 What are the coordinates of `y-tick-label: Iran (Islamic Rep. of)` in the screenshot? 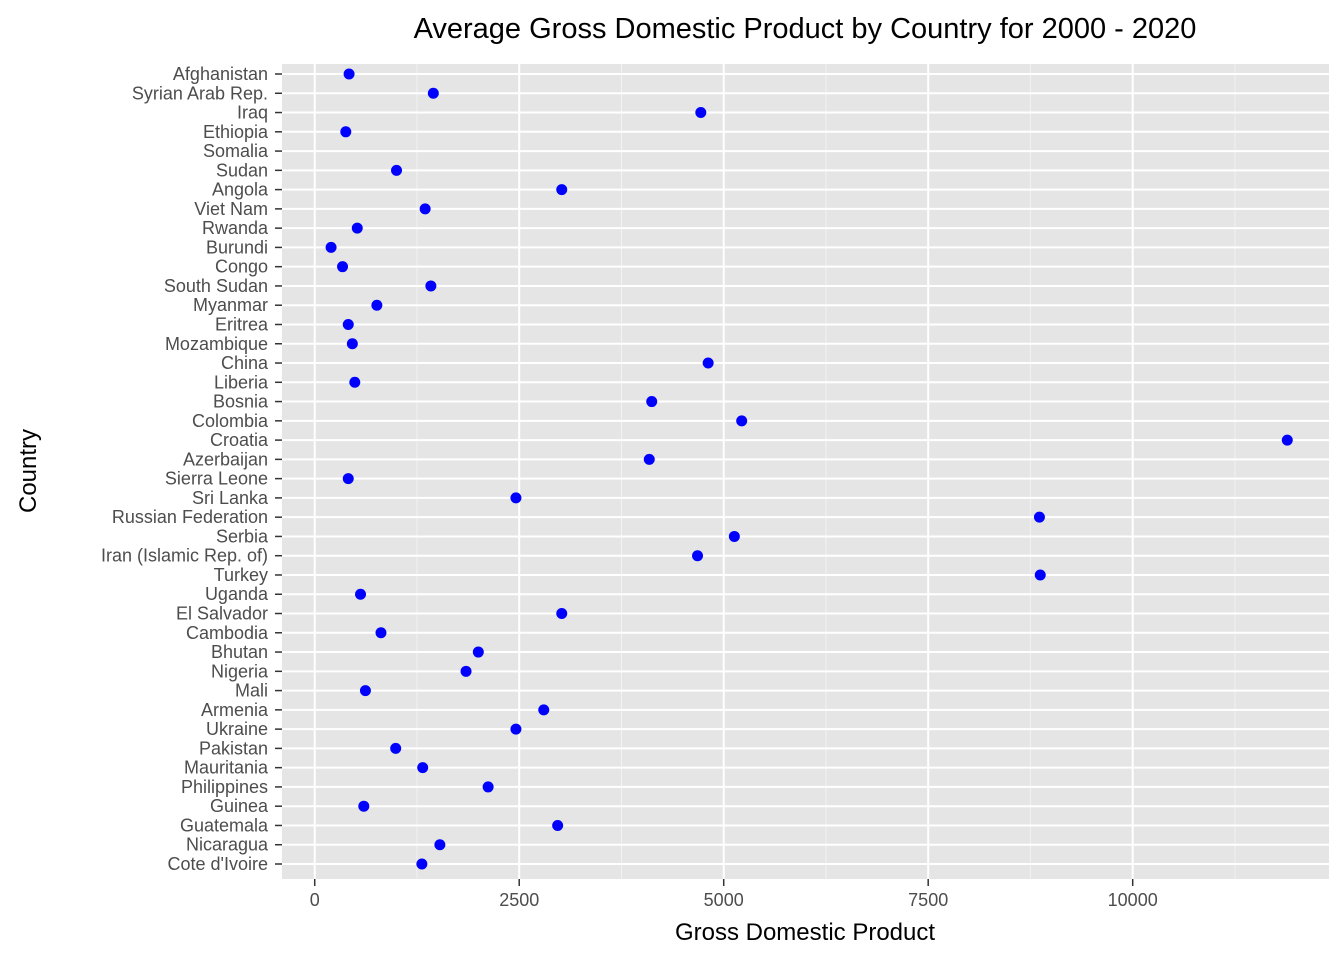 It's located at (184, 556).